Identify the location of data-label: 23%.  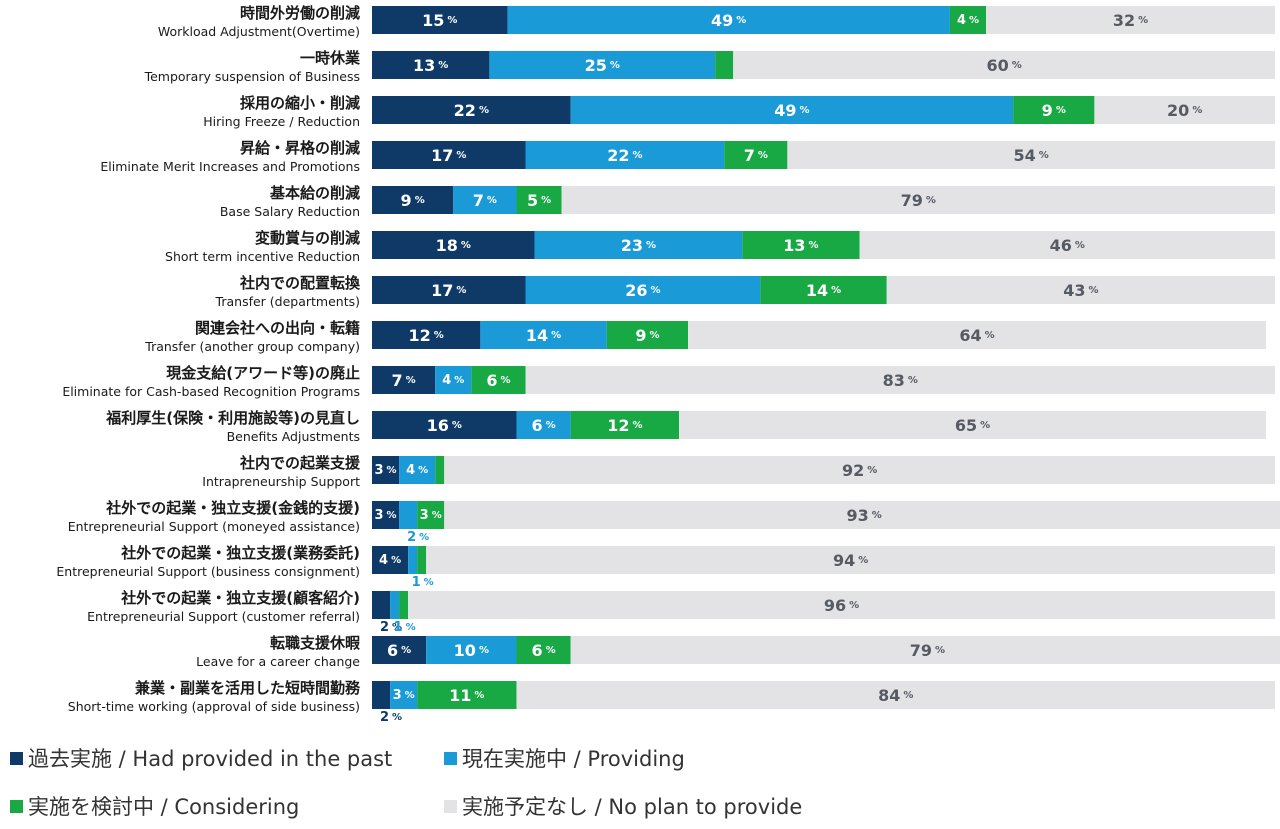
(638, 245).